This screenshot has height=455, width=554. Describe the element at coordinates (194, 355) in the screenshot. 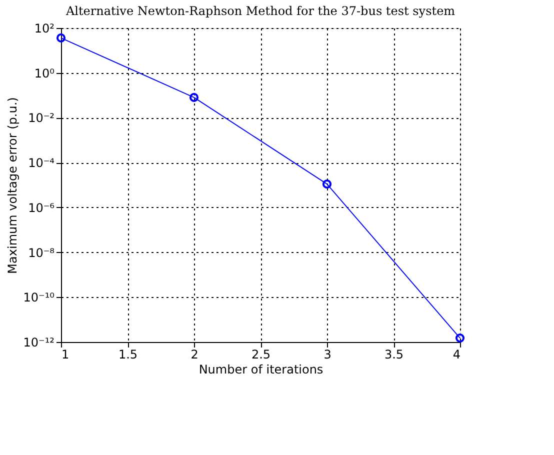

I see `x-tick-label: 2` at that location.